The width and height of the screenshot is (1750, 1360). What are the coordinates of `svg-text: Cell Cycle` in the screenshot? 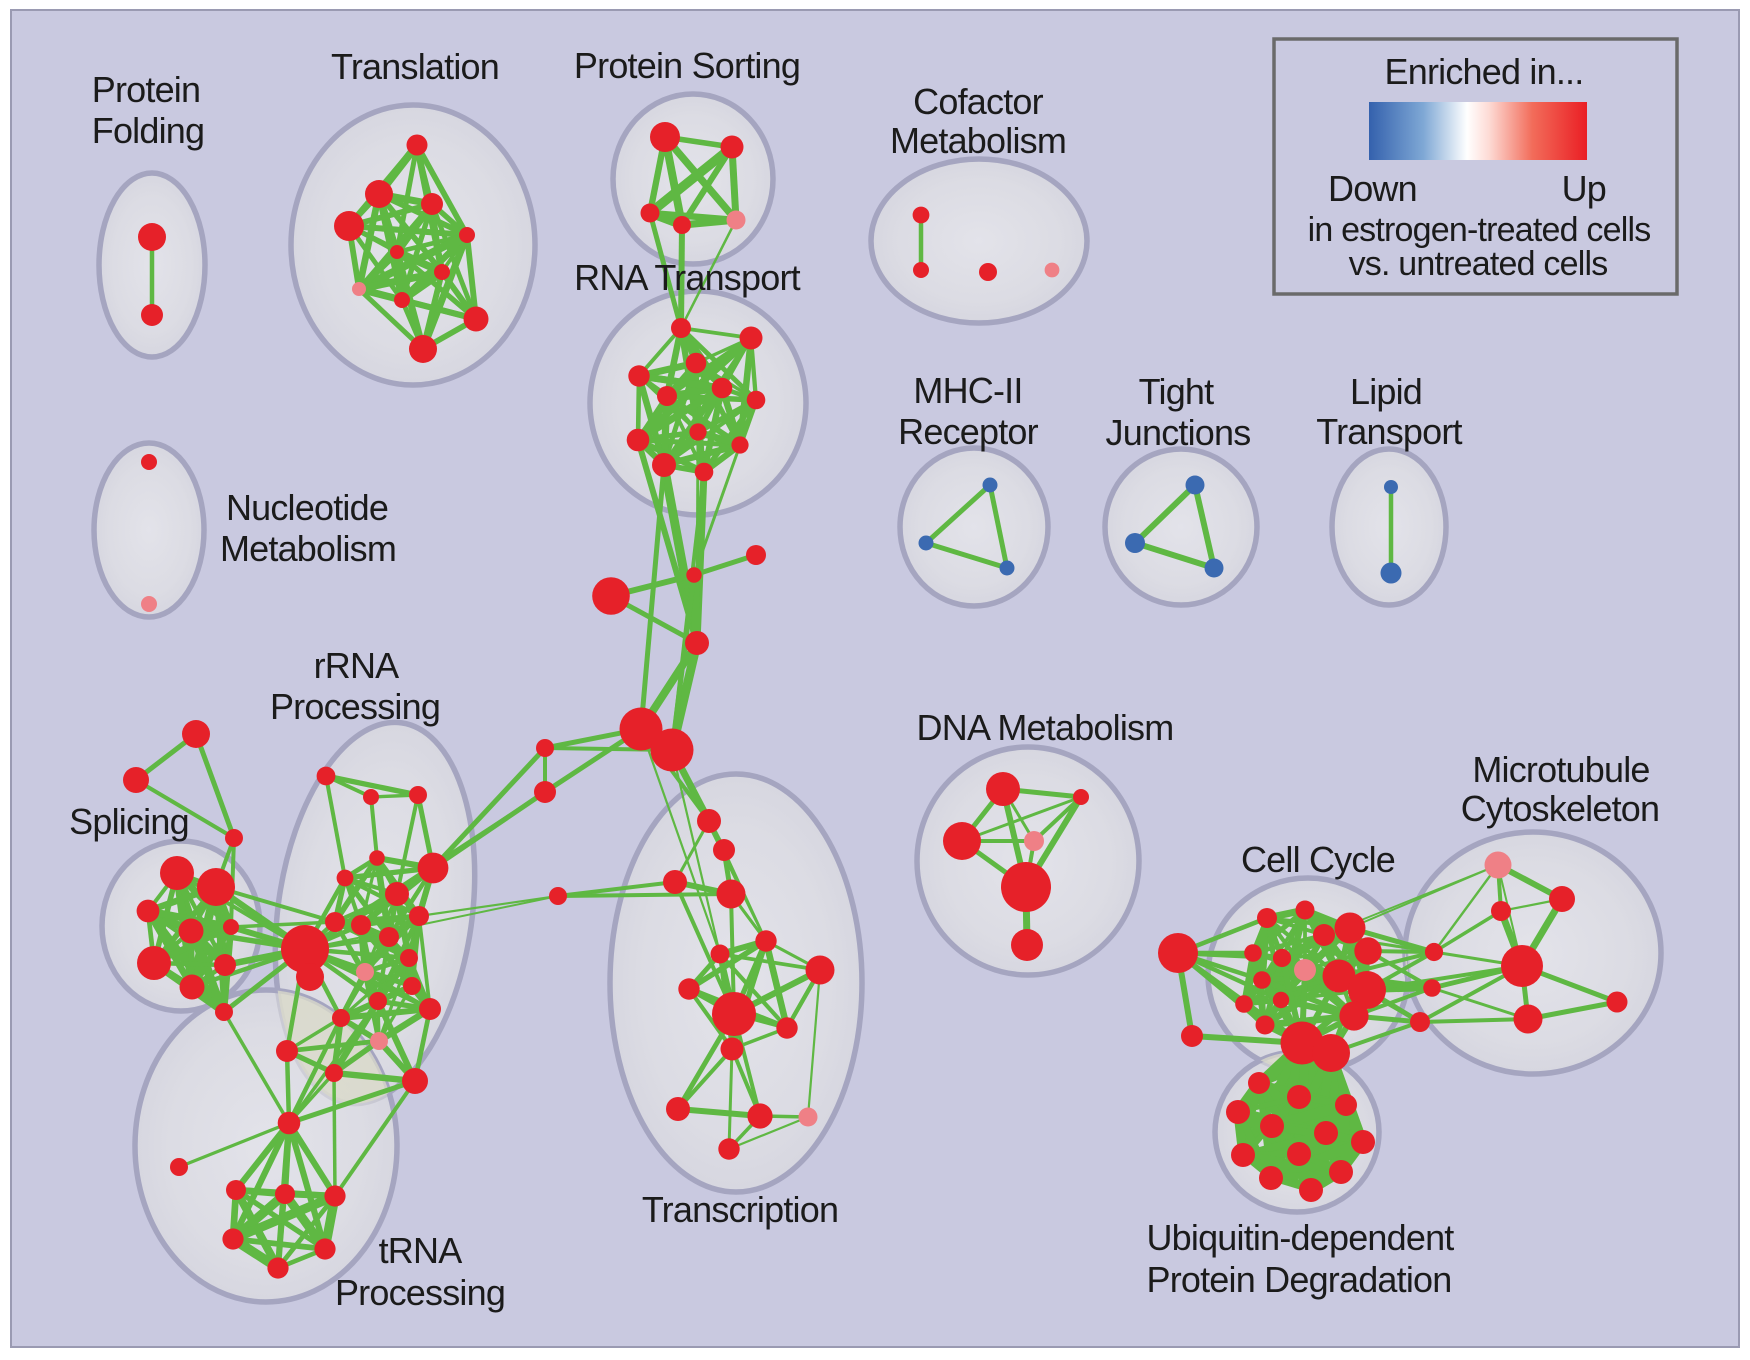 It's located at (1318, 859).